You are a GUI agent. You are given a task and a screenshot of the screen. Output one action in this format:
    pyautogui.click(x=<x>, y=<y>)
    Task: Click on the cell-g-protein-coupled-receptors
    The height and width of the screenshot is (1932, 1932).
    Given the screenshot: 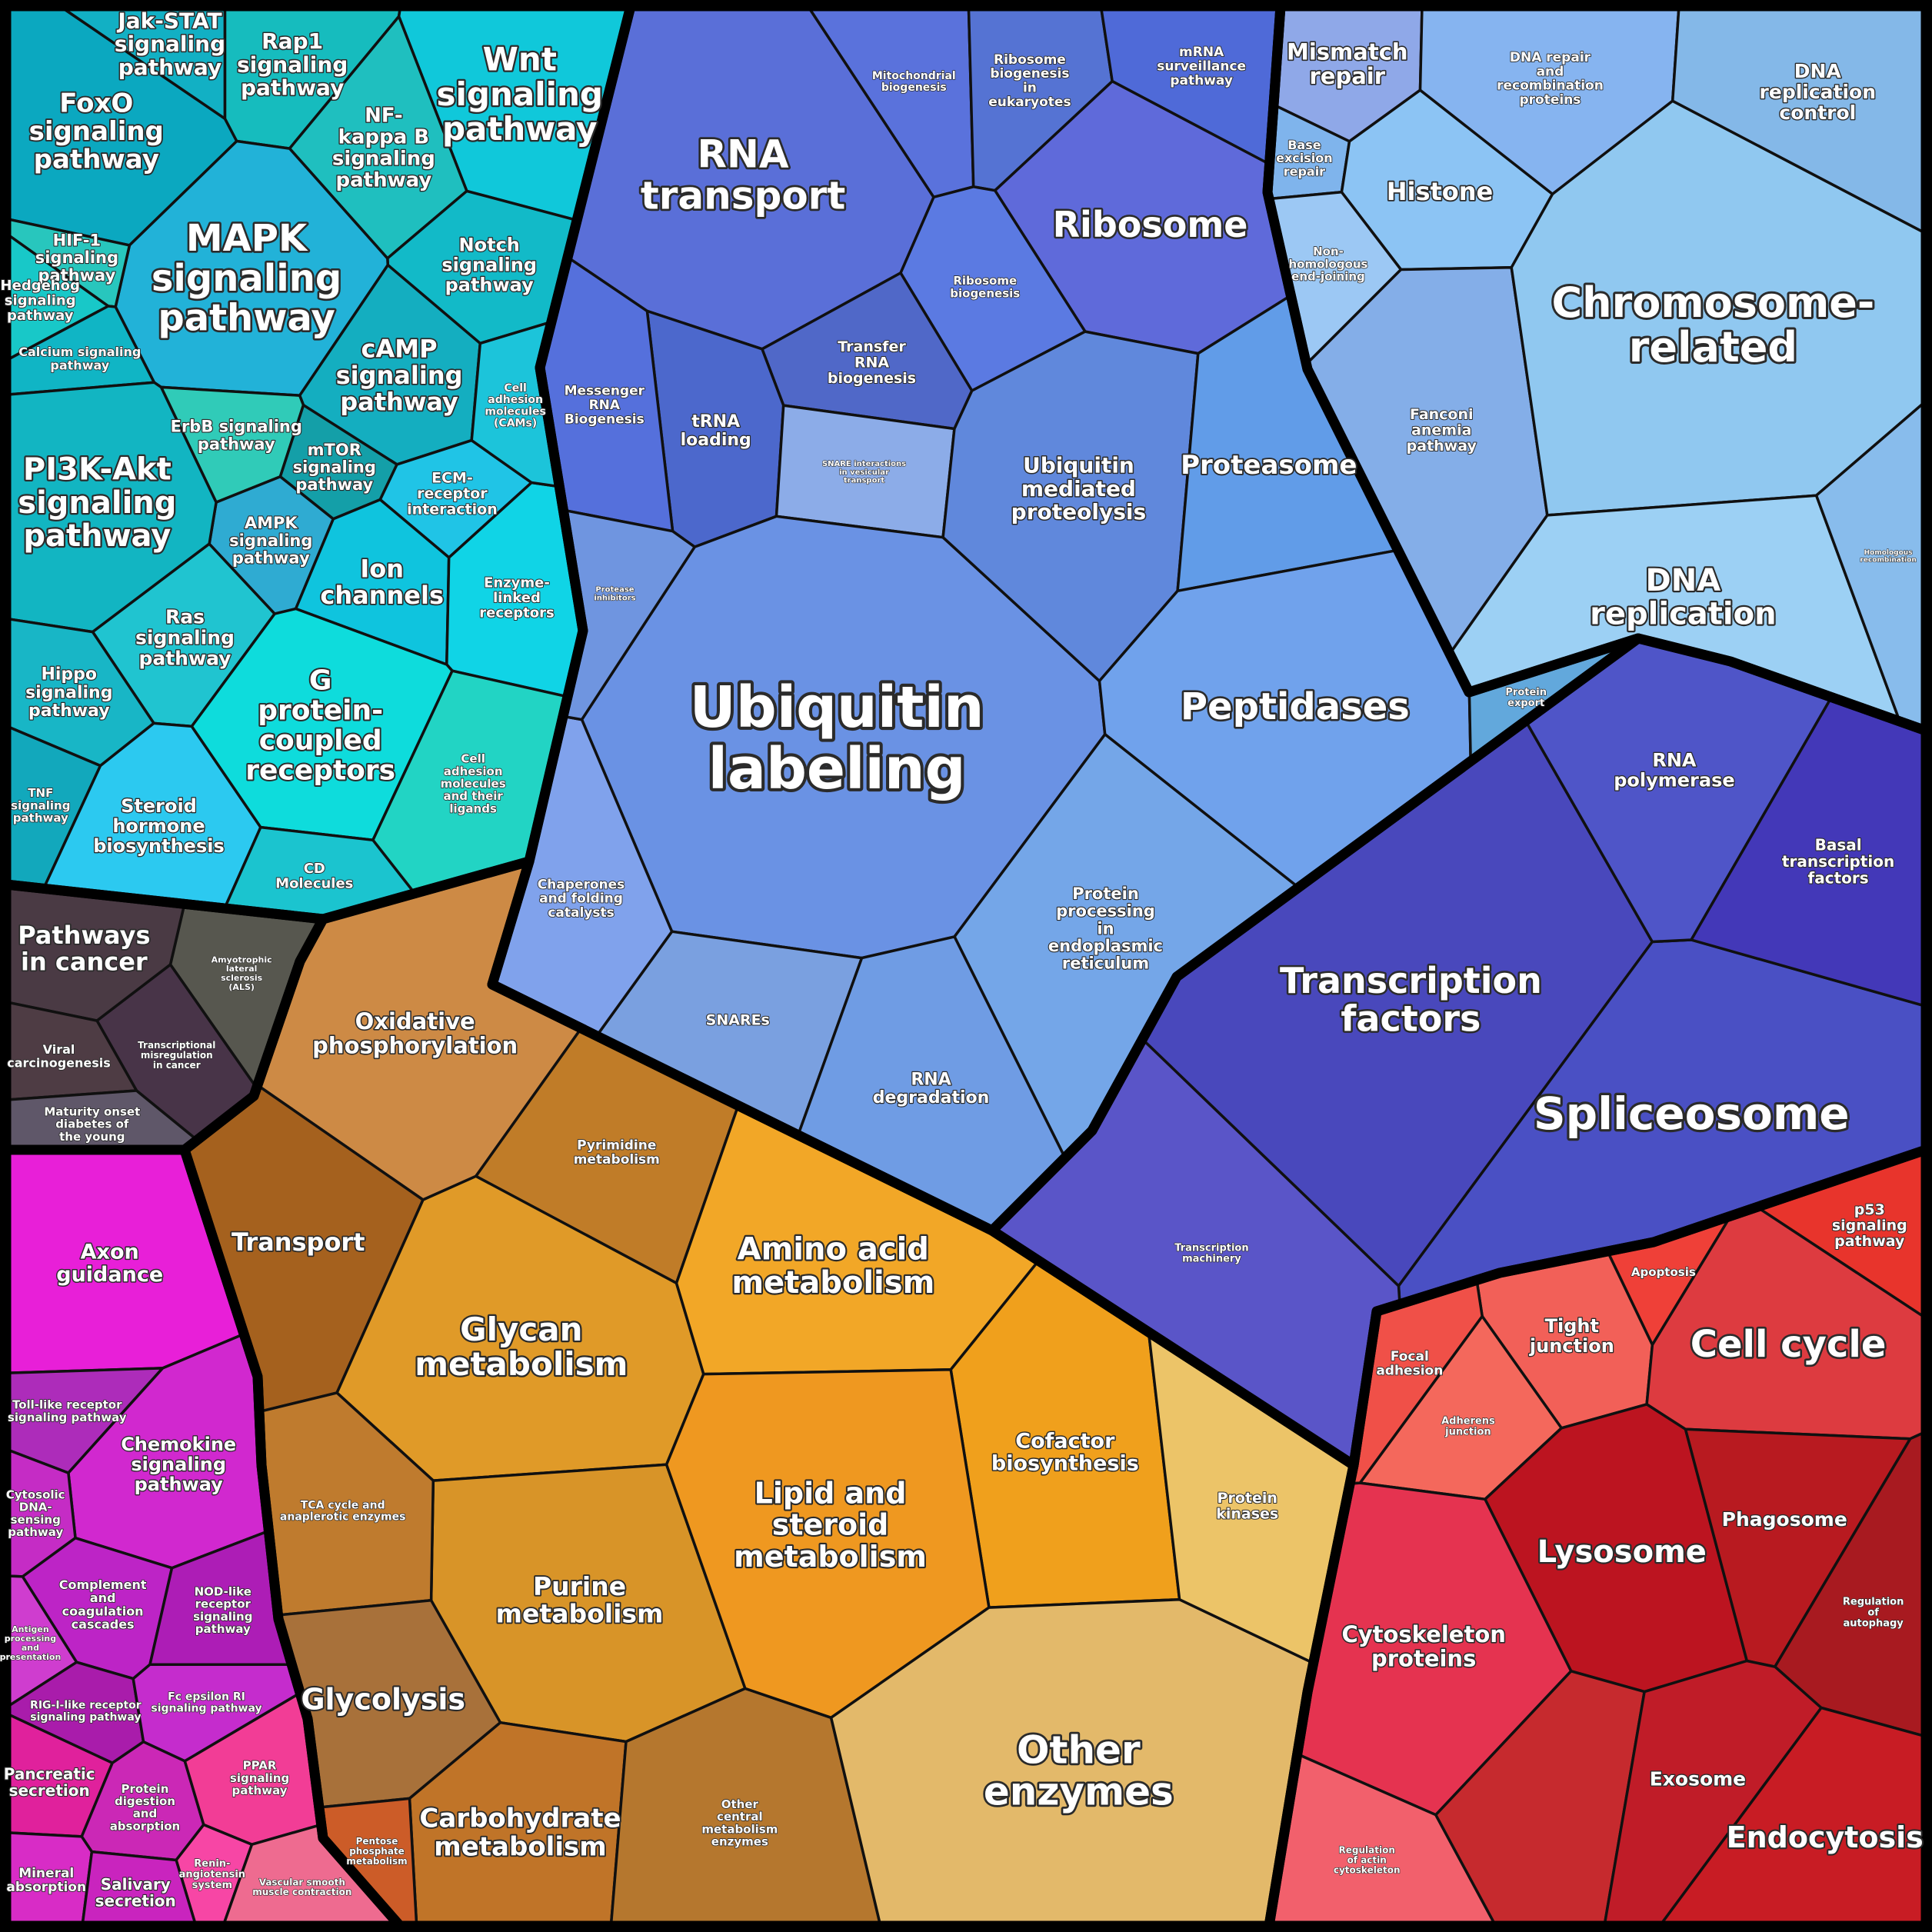 What is the action you would take?
    pyautogui.click(x=322, y=724)
    